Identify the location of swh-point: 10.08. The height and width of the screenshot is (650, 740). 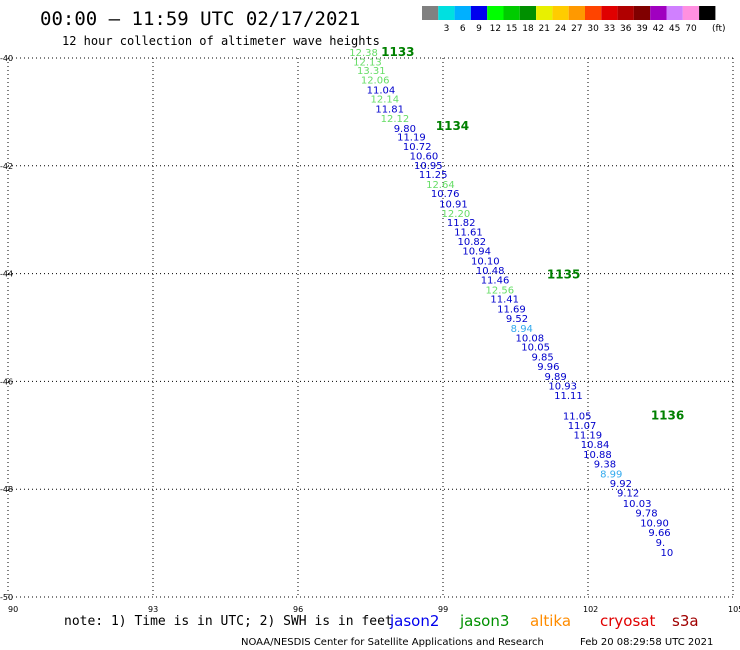
(530, 339).